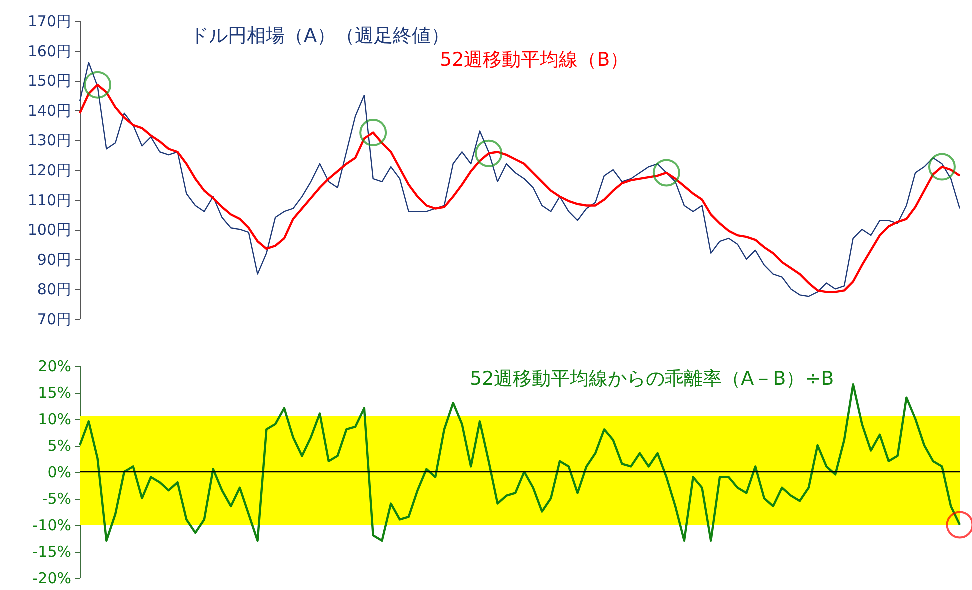 Image resolution: width=972 pixels, height=590 pixels. What do you see at coordinates (50, 111) in the screenshot?
I see `y-tick-label: 140円` at bounding box center [50, 111].